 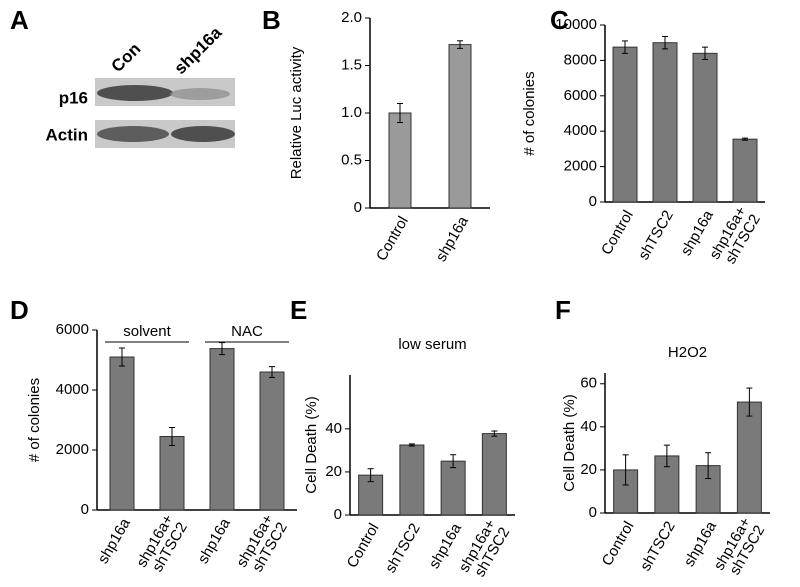 I want to click on lane-label: Con, so click(x=126, y=57).